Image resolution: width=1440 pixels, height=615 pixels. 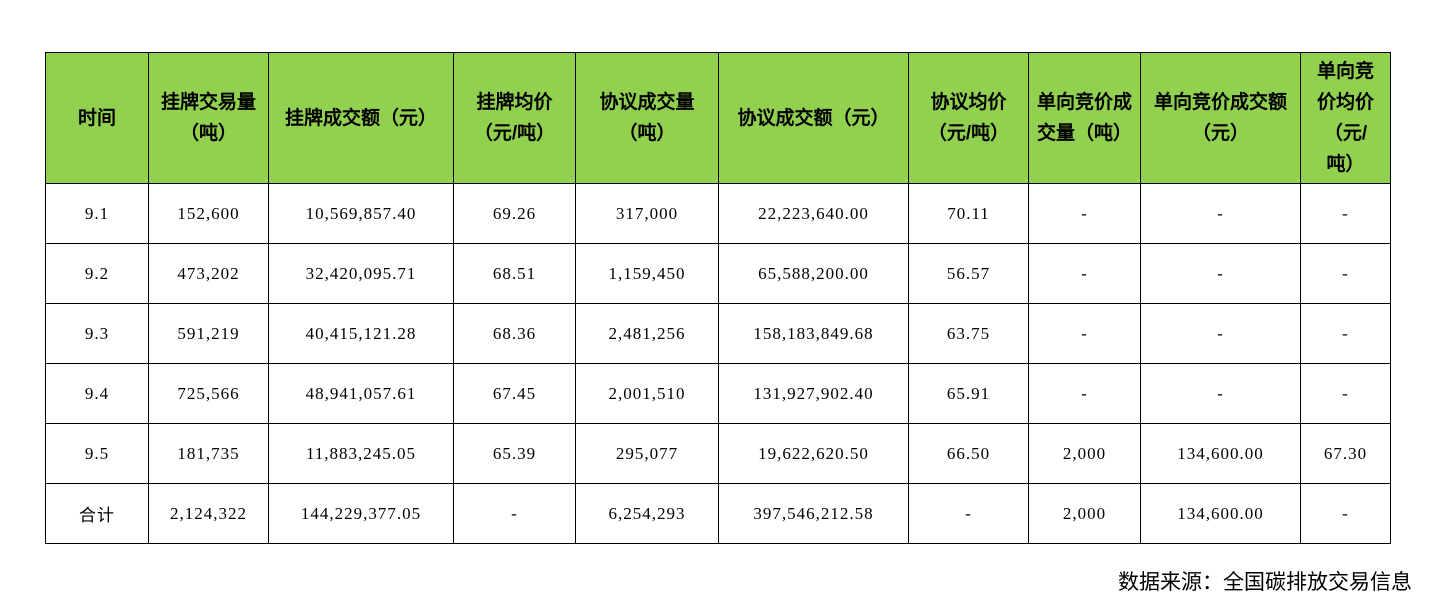 What do you see at coordinates (208, 453) in the screenshot?
I see `table-cell: 181,735` at bounding box center [208, 453].